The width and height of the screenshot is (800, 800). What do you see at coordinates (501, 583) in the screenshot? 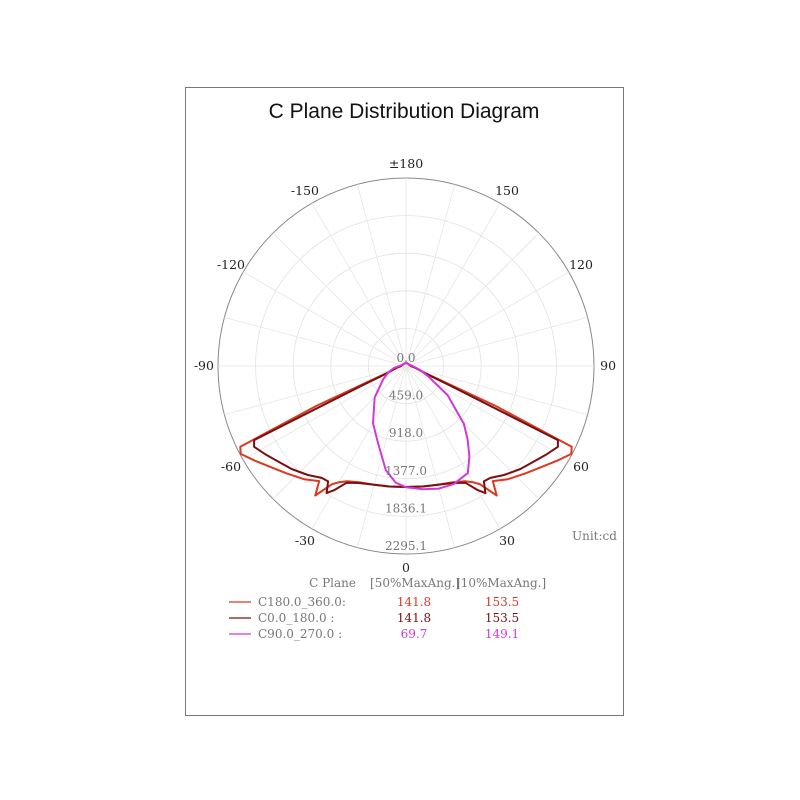
I see `legend-header-10: [10%MaxAng.]` at bounding box center [501, 583].